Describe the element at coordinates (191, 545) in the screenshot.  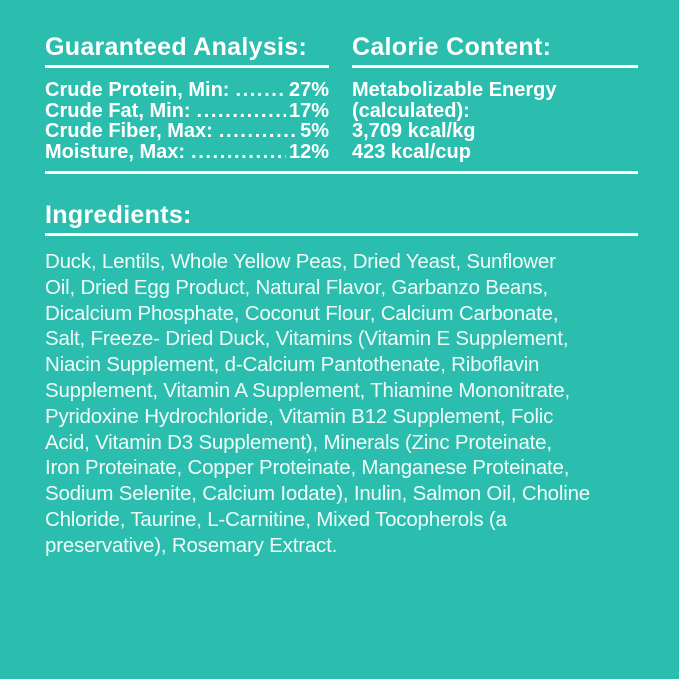
I see `ingredients-line: preservative), Rosemary Extract.` at that location.